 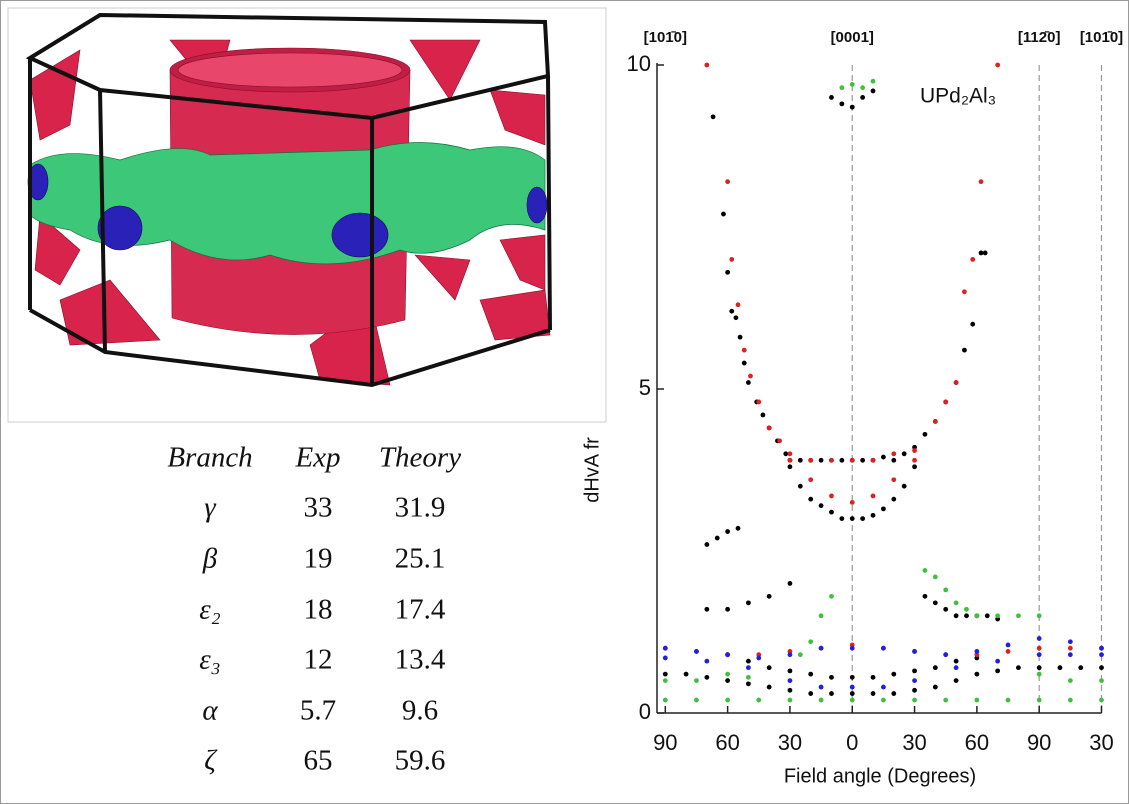 What do you see at coordinates (958, 96) in the screenshot?
I see `annotation: UPd₂Al₃` at bounding box center [958, 96].